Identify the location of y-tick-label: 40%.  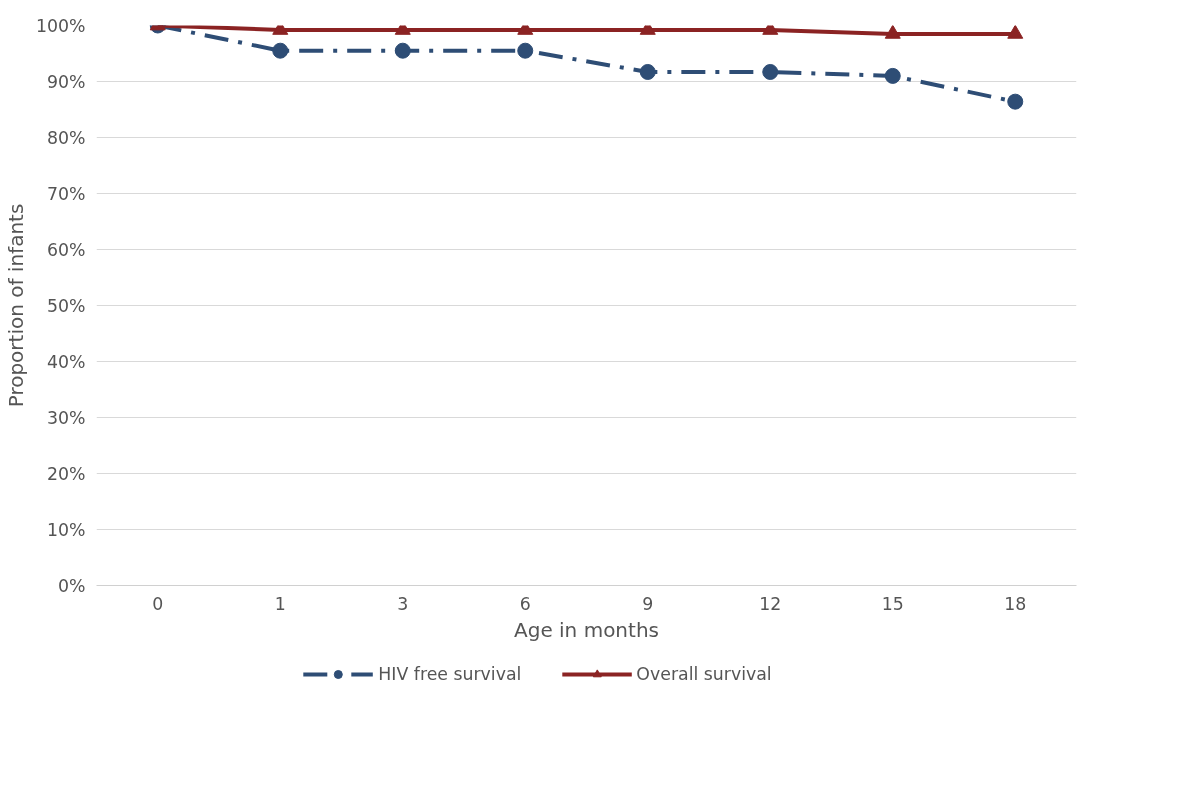
(66, 361).